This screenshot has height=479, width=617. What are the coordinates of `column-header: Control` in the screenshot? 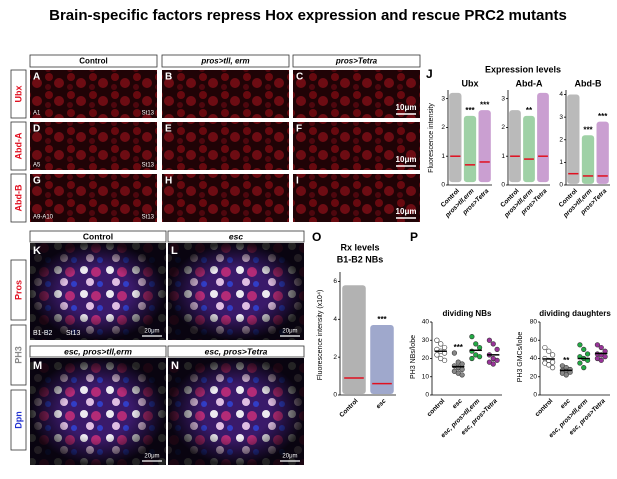 It's located at (93, 61).